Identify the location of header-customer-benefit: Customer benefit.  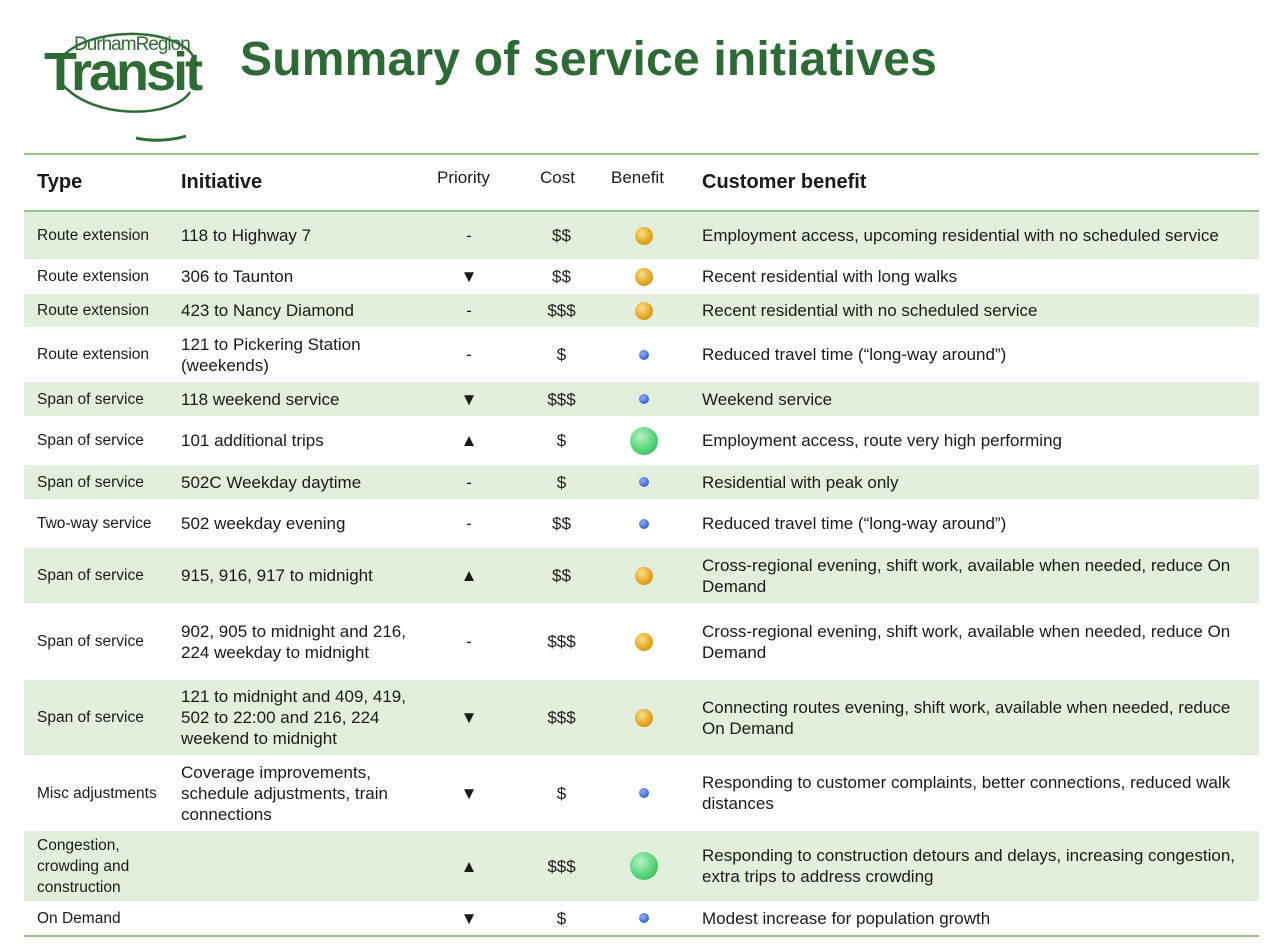
(784, 182).